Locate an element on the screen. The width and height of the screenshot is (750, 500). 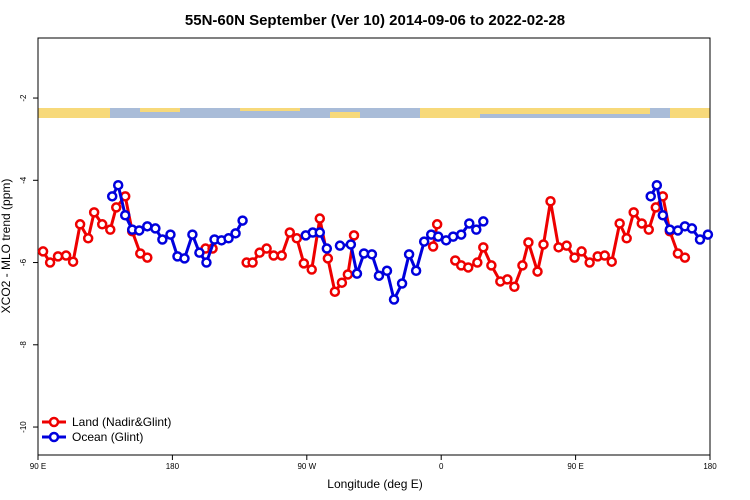
legend-label: Land (Nadir&Glint) is located at coordinates (121, 422).